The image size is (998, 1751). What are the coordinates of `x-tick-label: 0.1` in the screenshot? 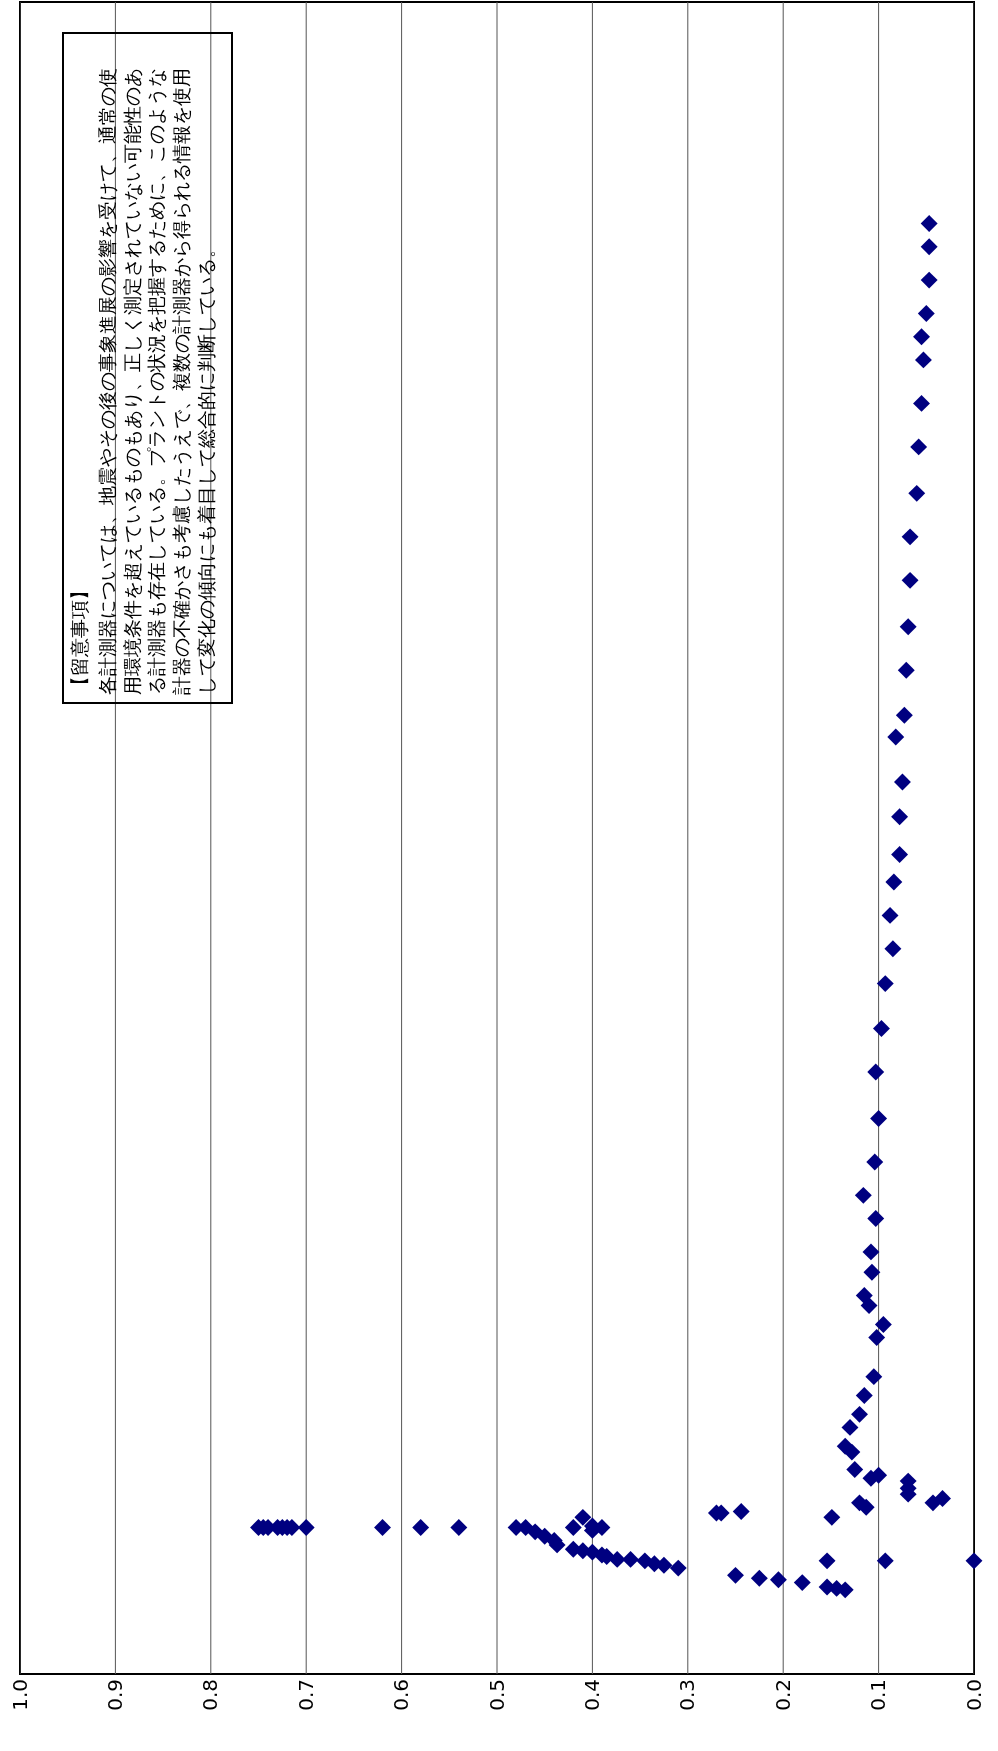 It's located at (878, 1695).